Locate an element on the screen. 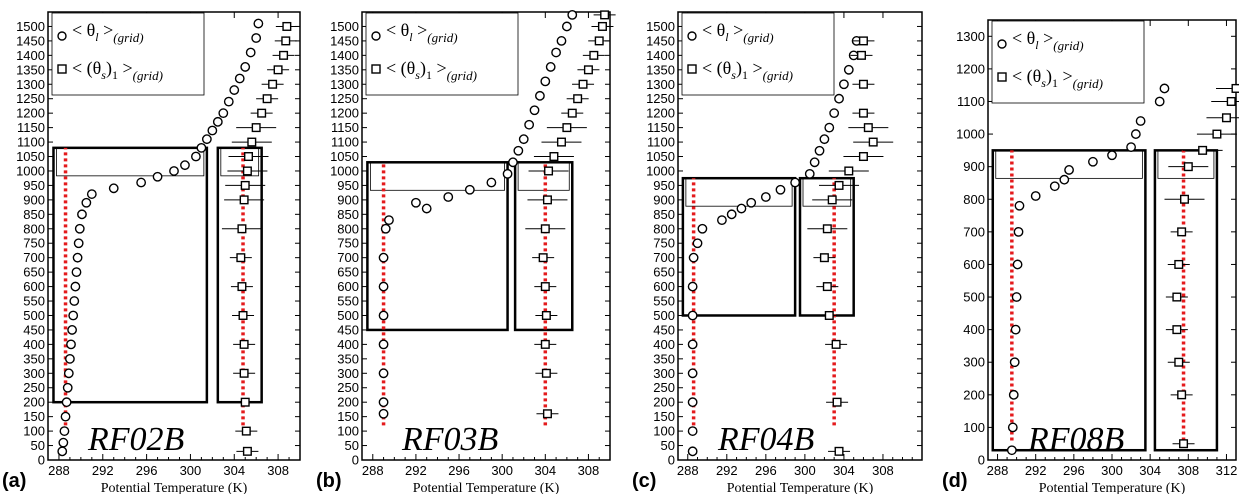  y-tick-label: 1500 is located at coordinates (30, 26).